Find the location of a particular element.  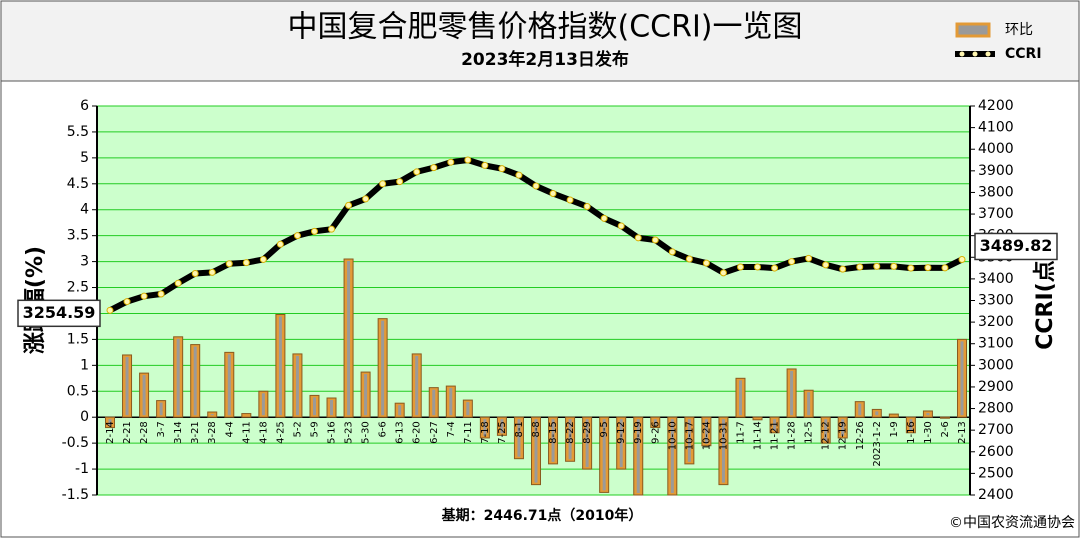

chart-subtitle: 2023年2月13日发布 is located at coordinates (545, 59).